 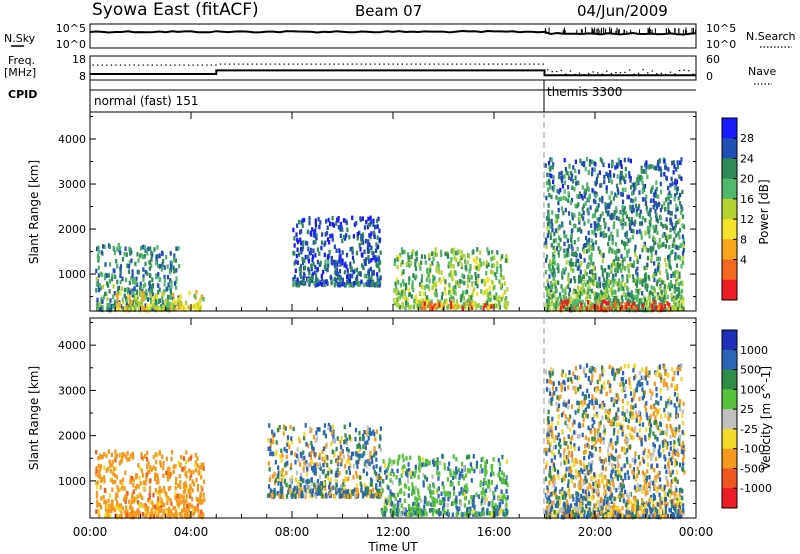 What do you see at coordinates (34, 212) in the screenshot?
I see `power-ylabel: Slant Range [km]` at bounding box center [34, 212].